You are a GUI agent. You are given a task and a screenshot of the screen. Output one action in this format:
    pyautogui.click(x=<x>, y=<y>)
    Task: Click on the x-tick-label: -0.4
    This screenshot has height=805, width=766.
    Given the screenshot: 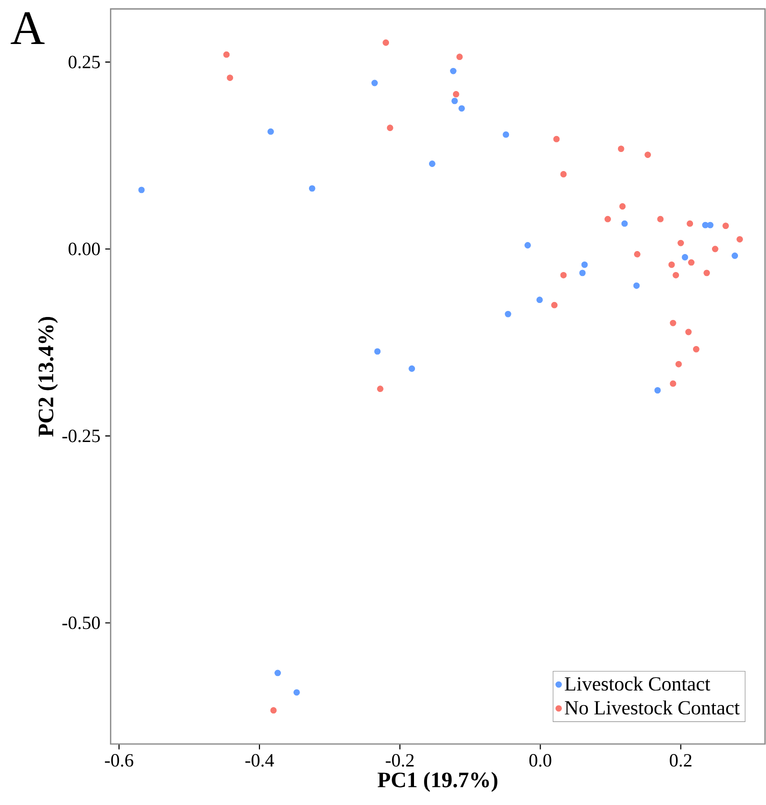 What is the action you would take?
    pyautogui.click(x=259, y=760)
    